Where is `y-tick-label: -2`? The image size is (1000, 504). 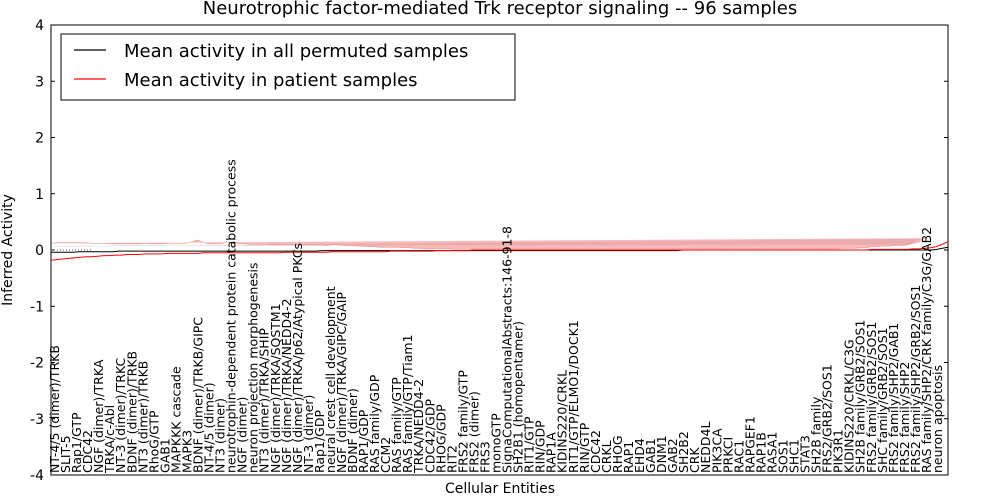 y-tick-label: -2 is located at coordinates (37, 364).